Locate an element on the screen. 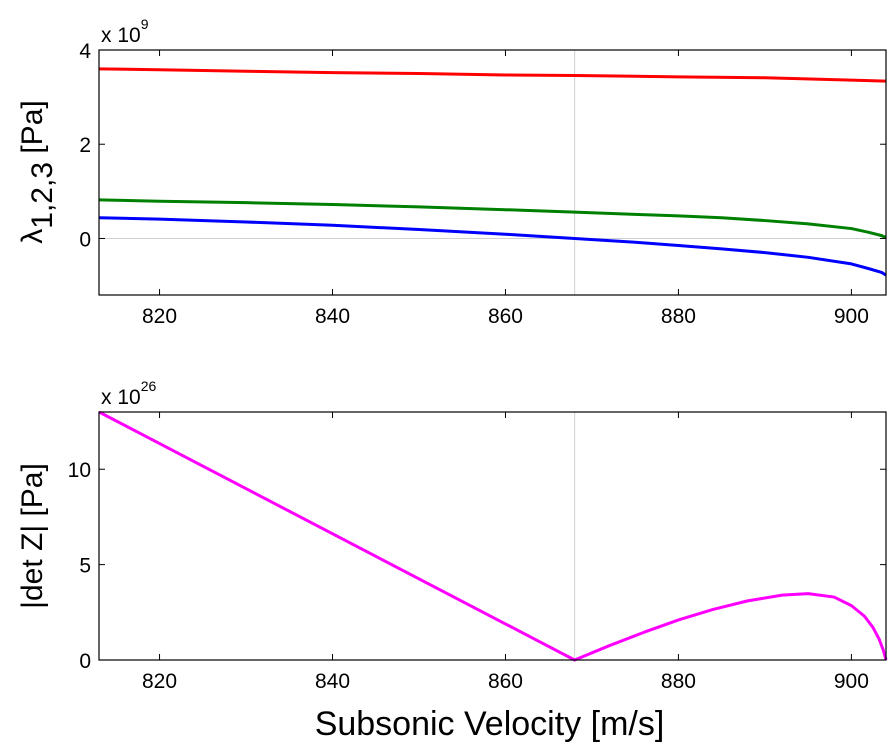  y-axis-label: λ1,2,3 [Pa] is located at coordinates (37, 171).